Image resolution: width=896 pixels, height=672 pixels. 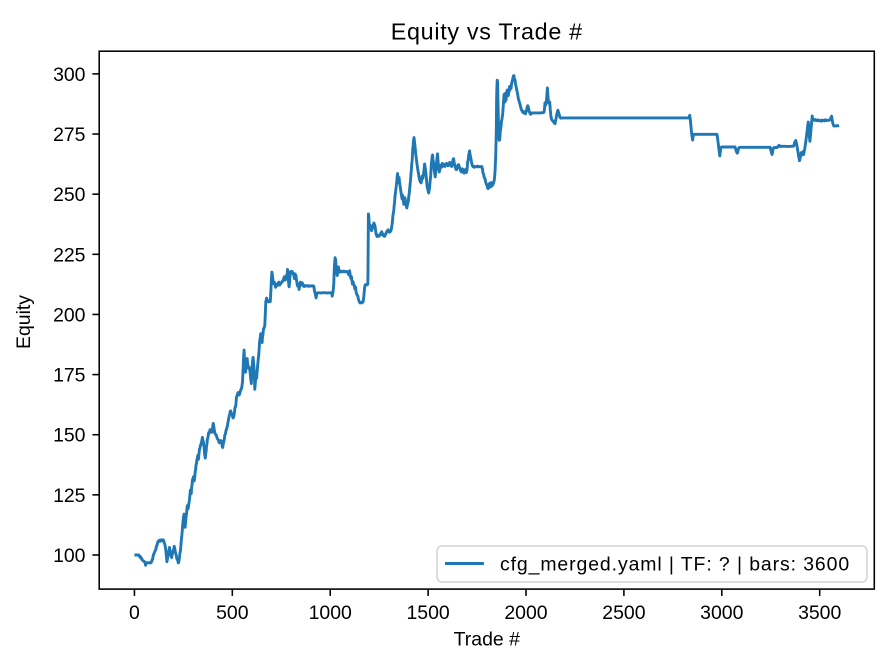 What do you see at coordinates (69, 376) in the screenshot?
I see `svg-text: 175` at bounding box center [69, 376].